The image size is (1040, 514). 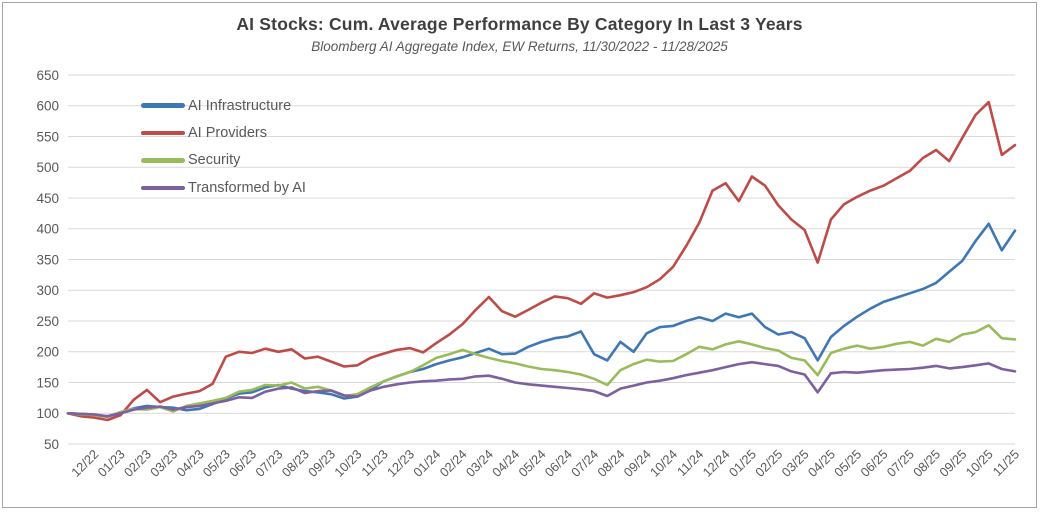 What do you see at coordinates (374, 463) in the screenshot?
I see `x-axis-tick-label: 11/23` at bounding box center [374, 463].